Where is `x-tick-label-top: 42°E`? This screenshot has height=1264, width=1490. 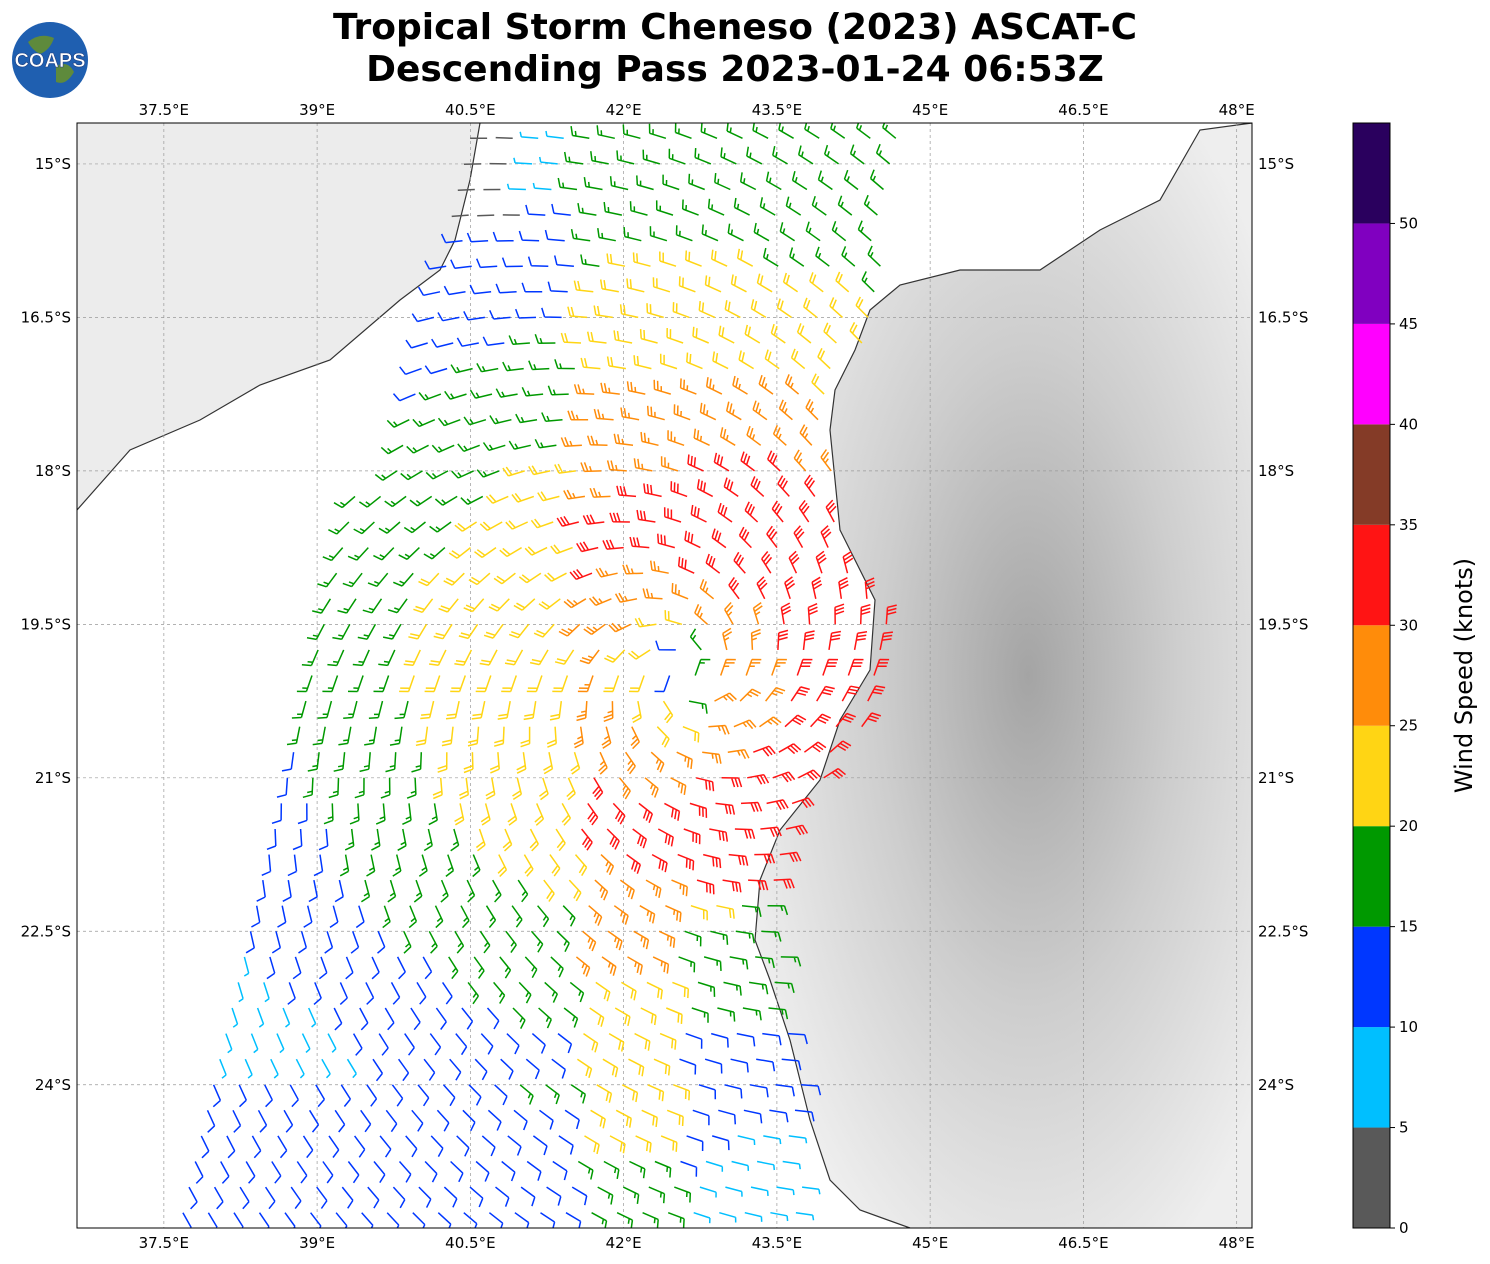 x-tick-label-top: 42°E is located at coordinates (624, 110).